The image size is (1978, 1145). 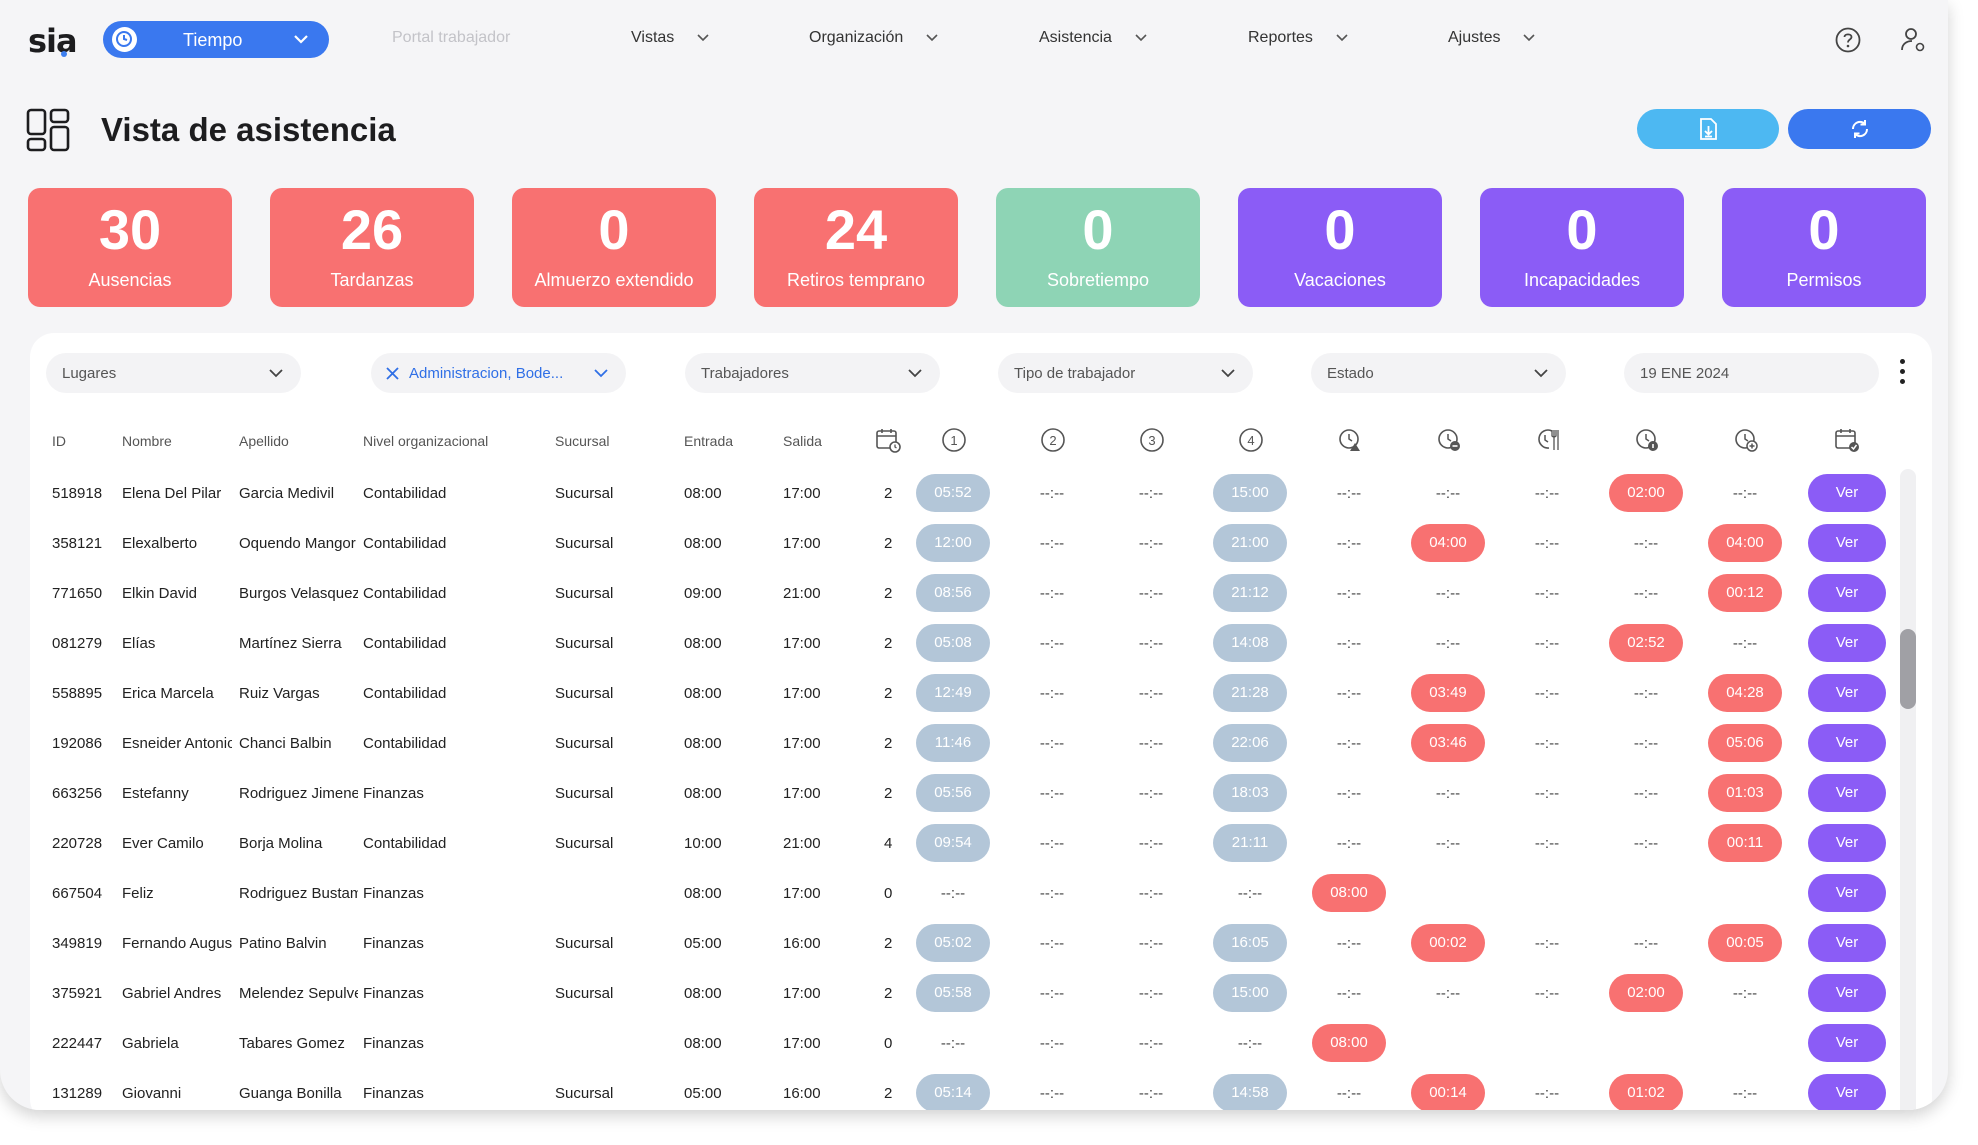 I want to click on cell-id: 663256, so click(x=77, y=793).